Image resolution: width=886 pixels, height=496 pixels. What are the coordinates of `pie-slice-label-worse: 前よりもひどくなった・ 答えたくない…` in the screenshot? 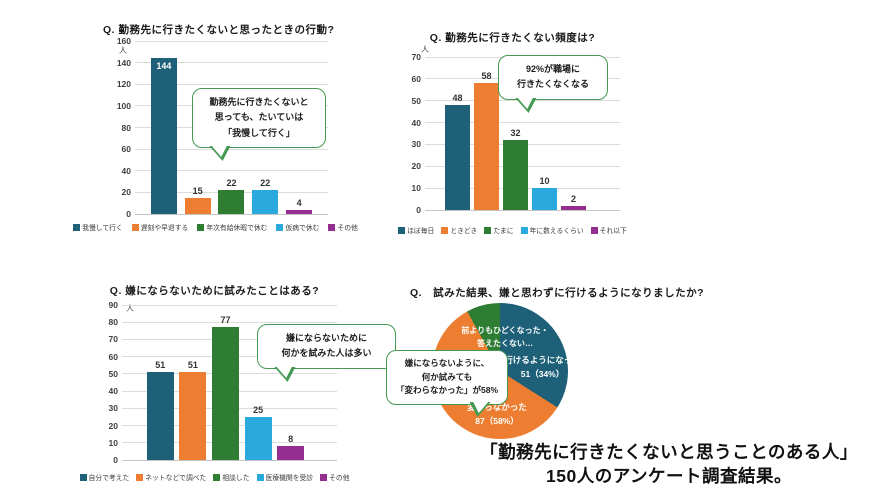 It's located at (505, 337).